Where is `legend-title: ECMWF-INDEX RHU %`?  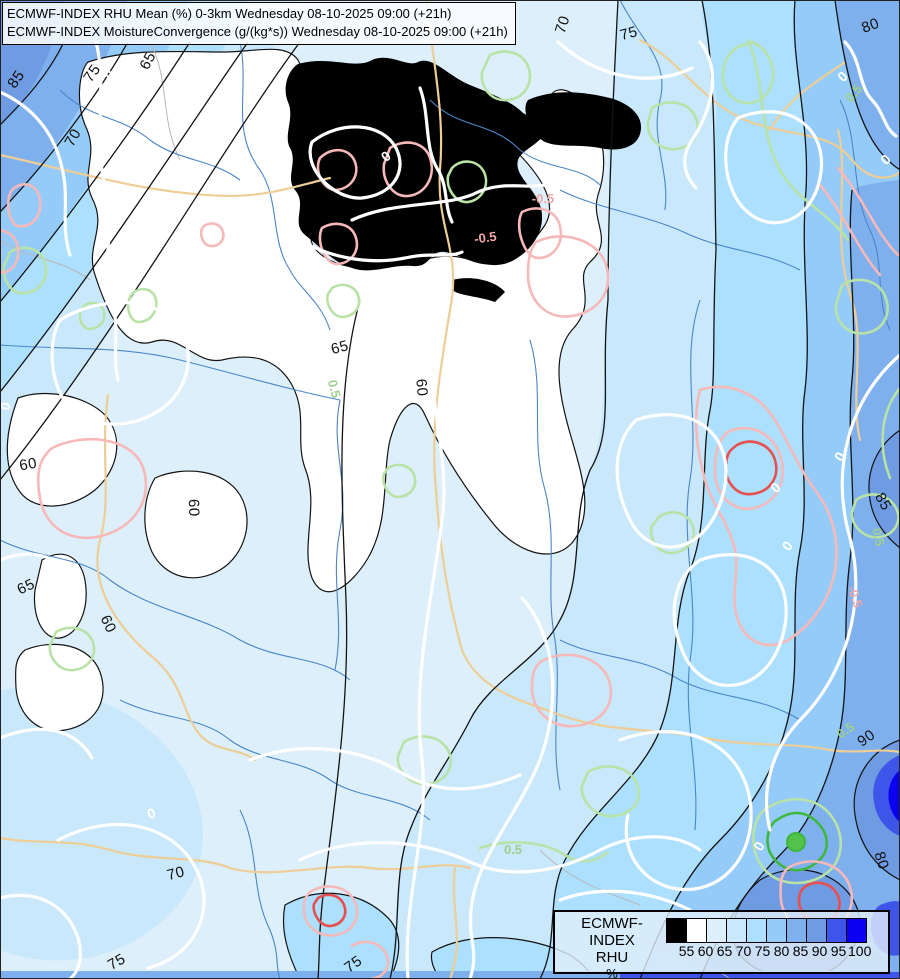 legend-title: ECMWF-INDEX RHU % is located at coordinates (612, 947).